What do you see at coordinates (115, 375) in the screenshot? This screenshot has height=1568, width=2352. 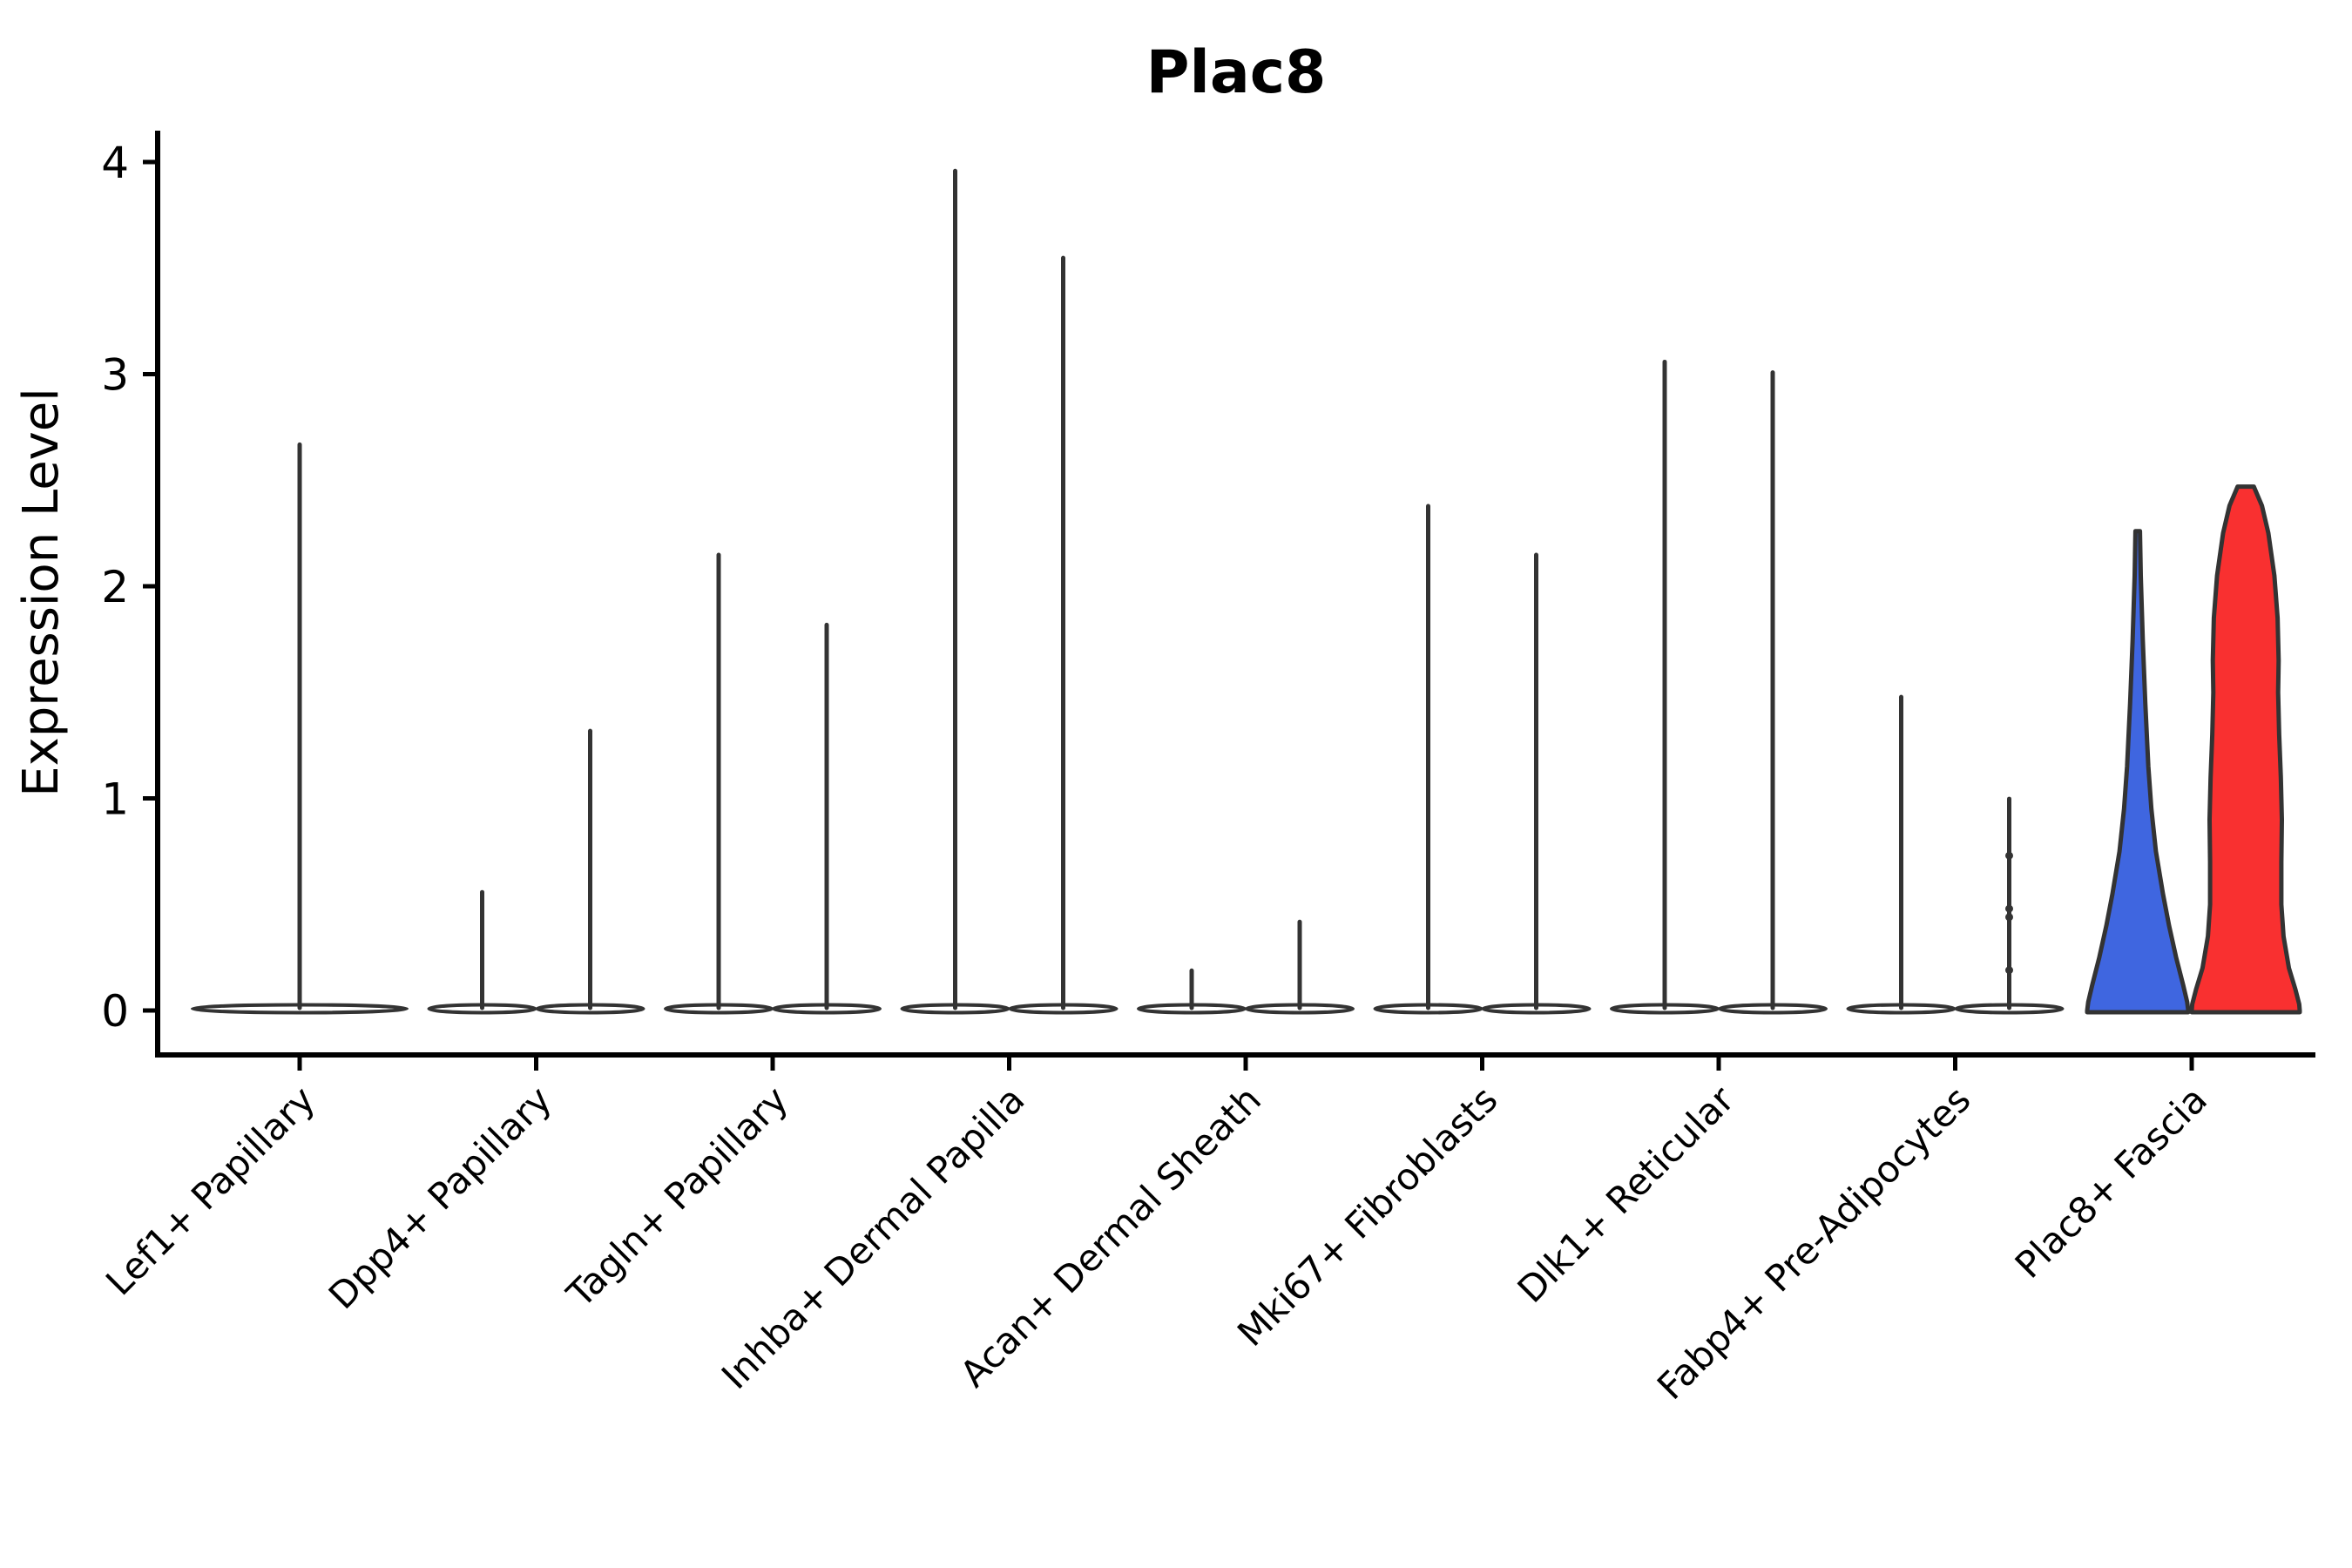 I see `y-tick-label-3: 3` at bounding box center [115, 375].